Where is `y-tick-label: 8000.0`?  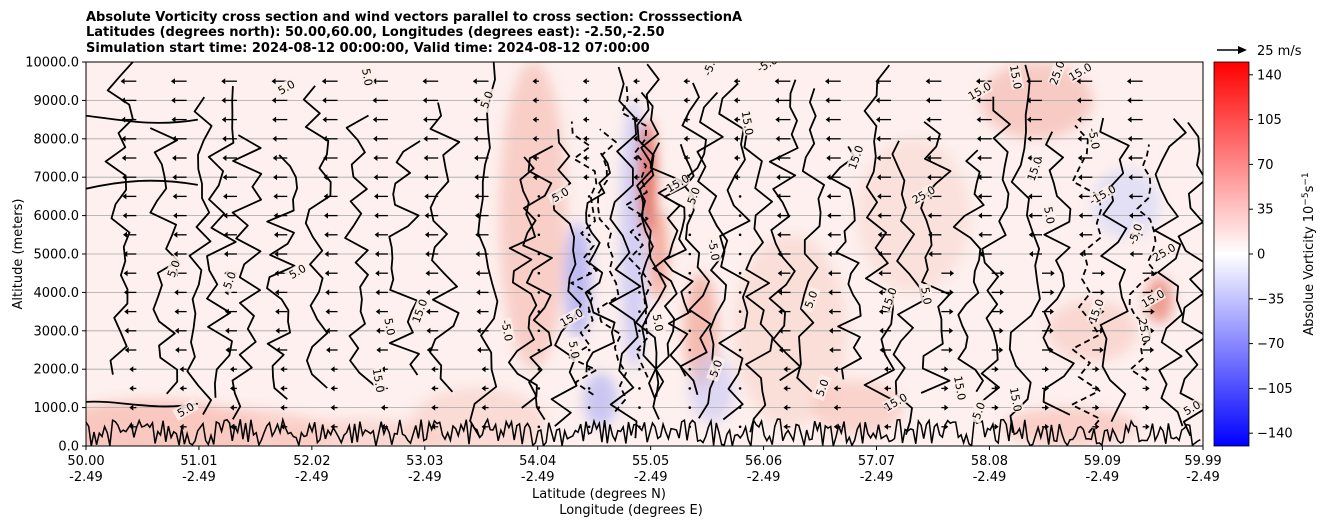 y-tick-label: 8000.0 is located at coordinates (57, 139).